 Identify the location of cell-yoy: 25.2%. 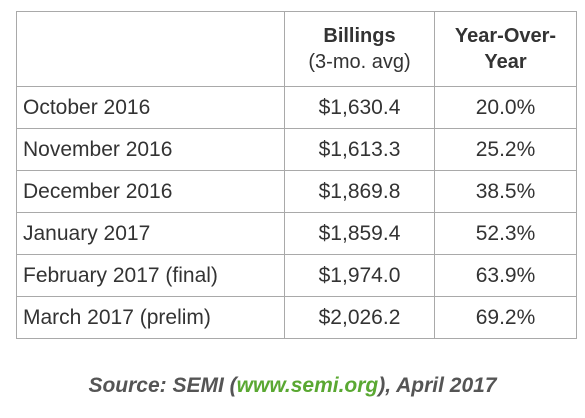
(505, 149).